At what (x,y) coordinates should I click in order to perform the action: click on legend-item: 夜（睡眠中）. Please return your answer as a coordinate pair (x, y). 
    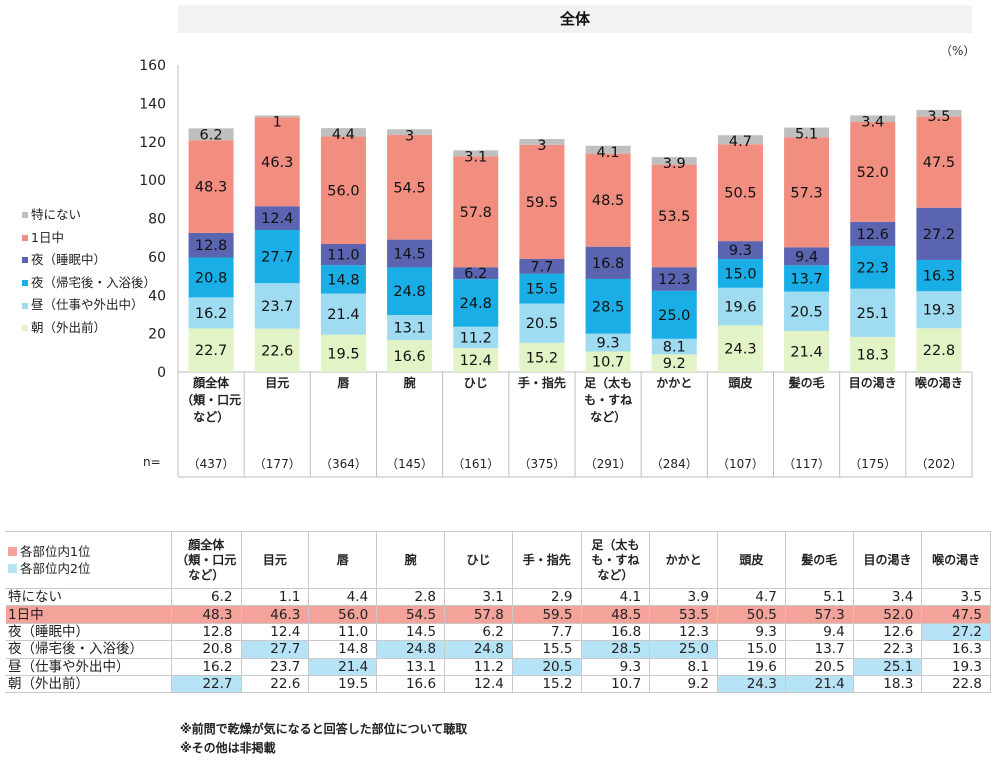
    Looking at the image, I should click on (89, 260).